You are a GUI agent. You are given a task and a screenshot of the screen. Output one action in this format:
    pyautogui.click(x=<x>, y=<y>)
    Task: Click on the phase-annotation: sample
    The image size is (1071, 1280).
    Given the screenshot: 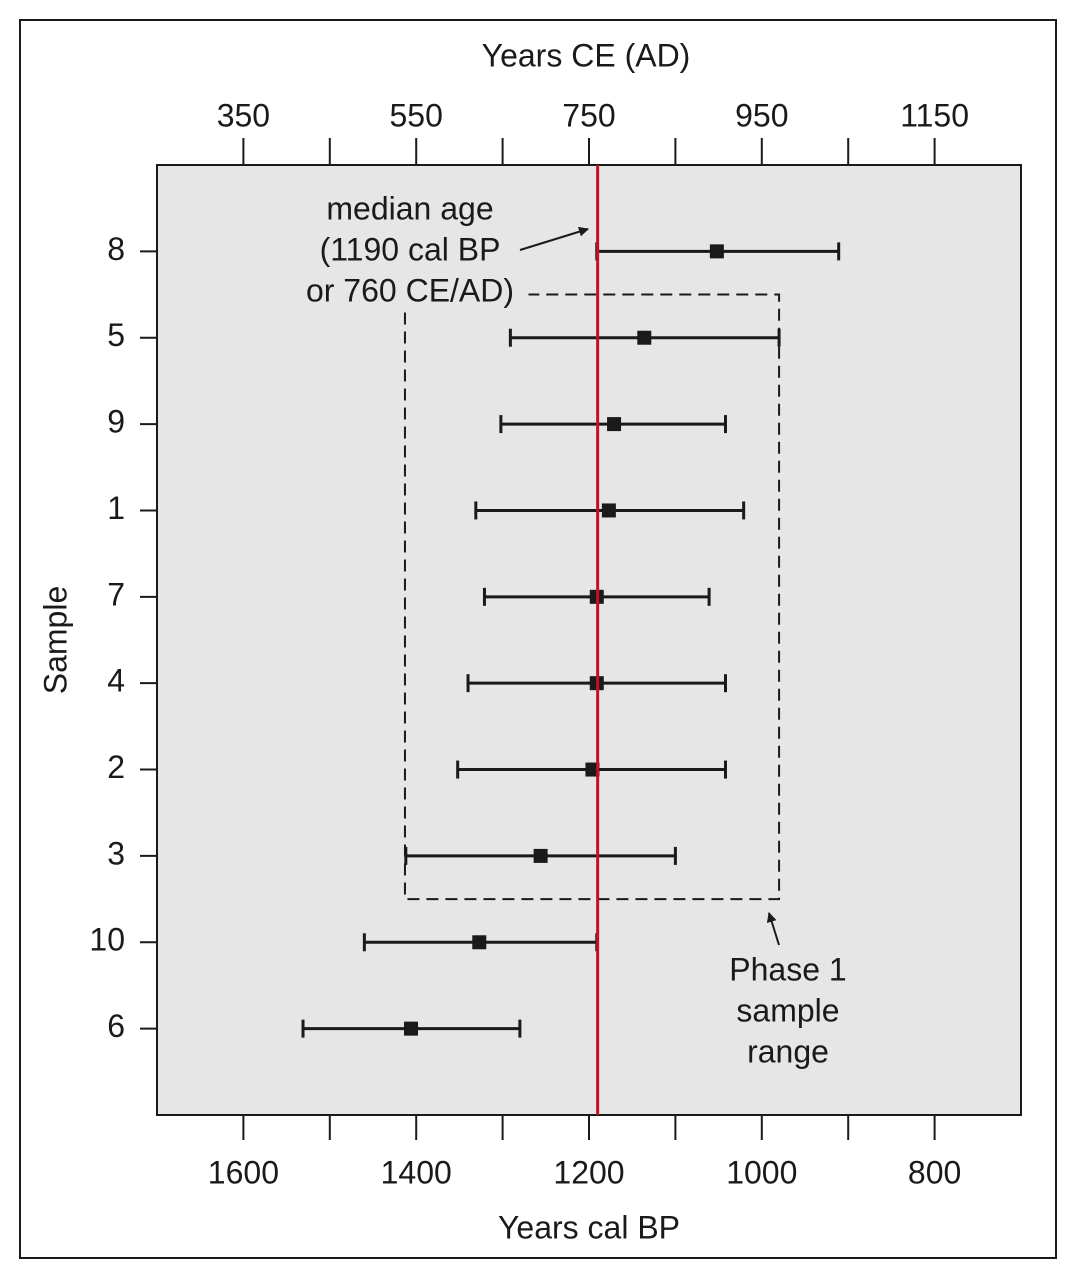 What is the action you would take?
    pyautogui.click(x=787, y=1010)
    